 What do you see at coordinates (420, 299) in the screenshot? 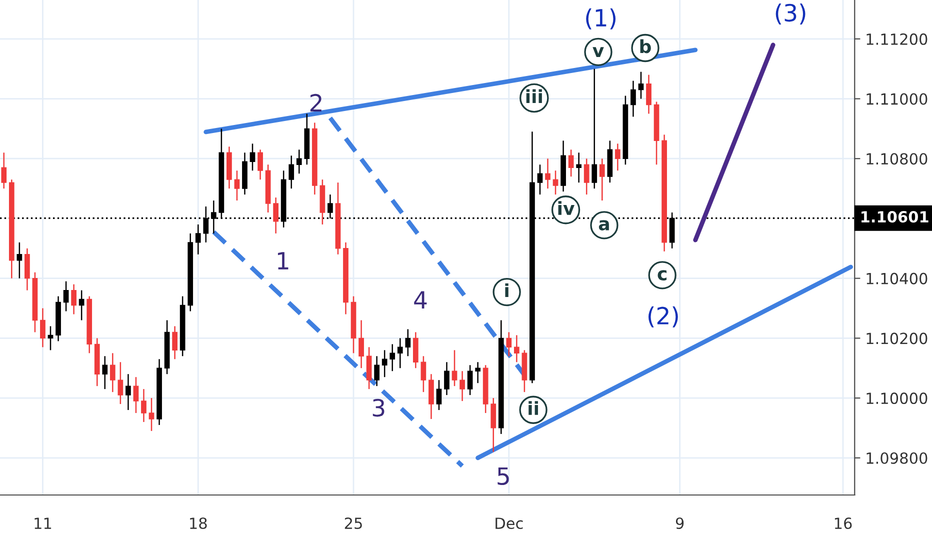
I see `annotation: 4` at bounding box center [420, 299].